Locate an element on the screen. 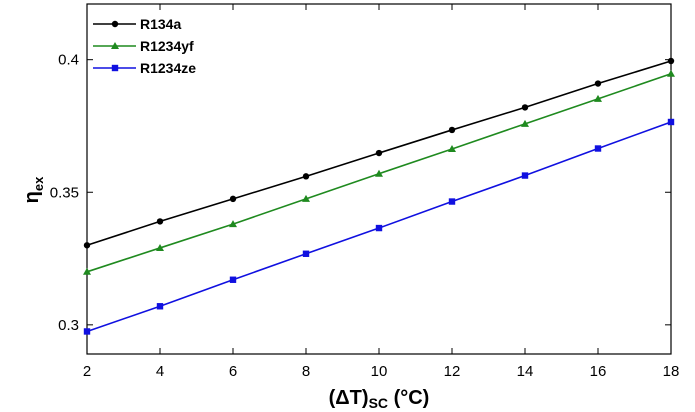  legend-label: R134a is located at coordinates (160, 24).